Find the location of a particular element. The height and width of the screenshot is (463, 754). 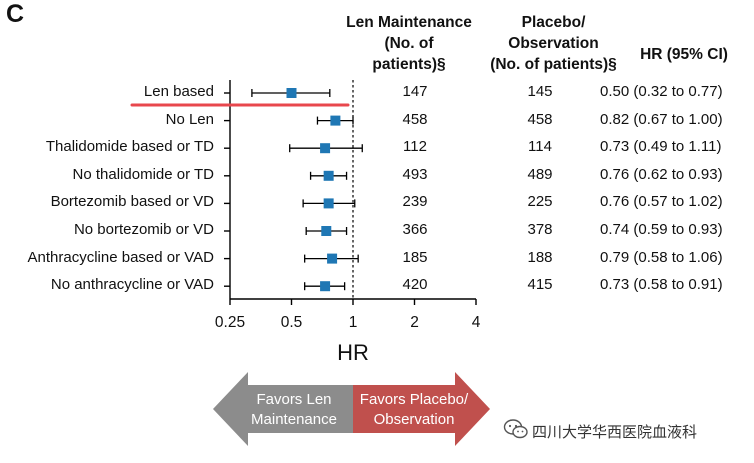

header-placebo-line: Placebo/ is located at coordinates (553, 22).